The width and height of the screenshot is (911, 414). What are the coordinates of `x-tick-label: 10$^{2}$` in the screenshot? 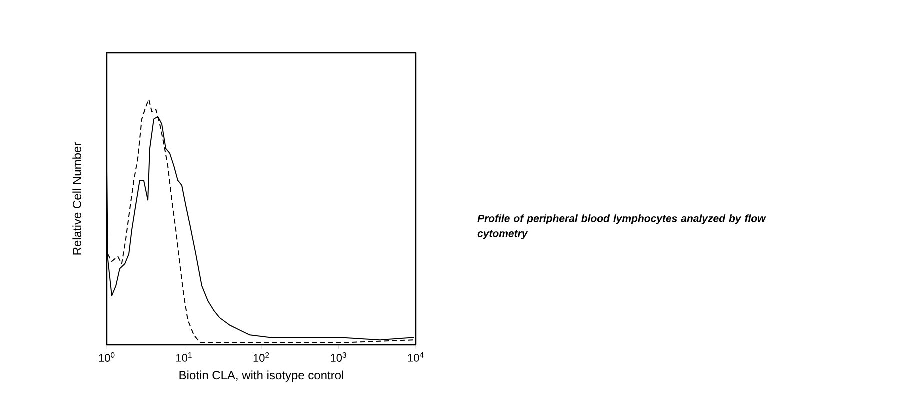 It's located at (262, 357).